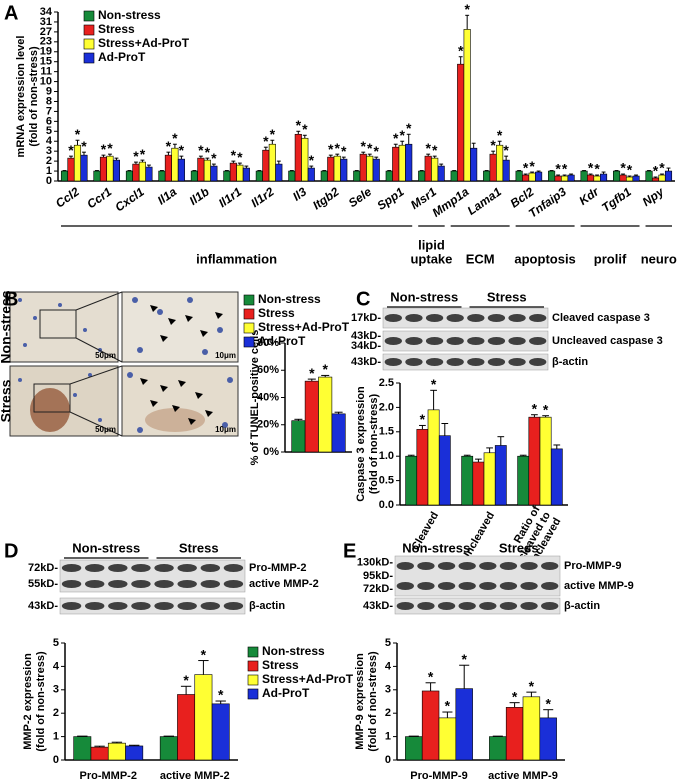 This screenshot has height=780, width=685. I want to click on micrograph, so click(180, 401).